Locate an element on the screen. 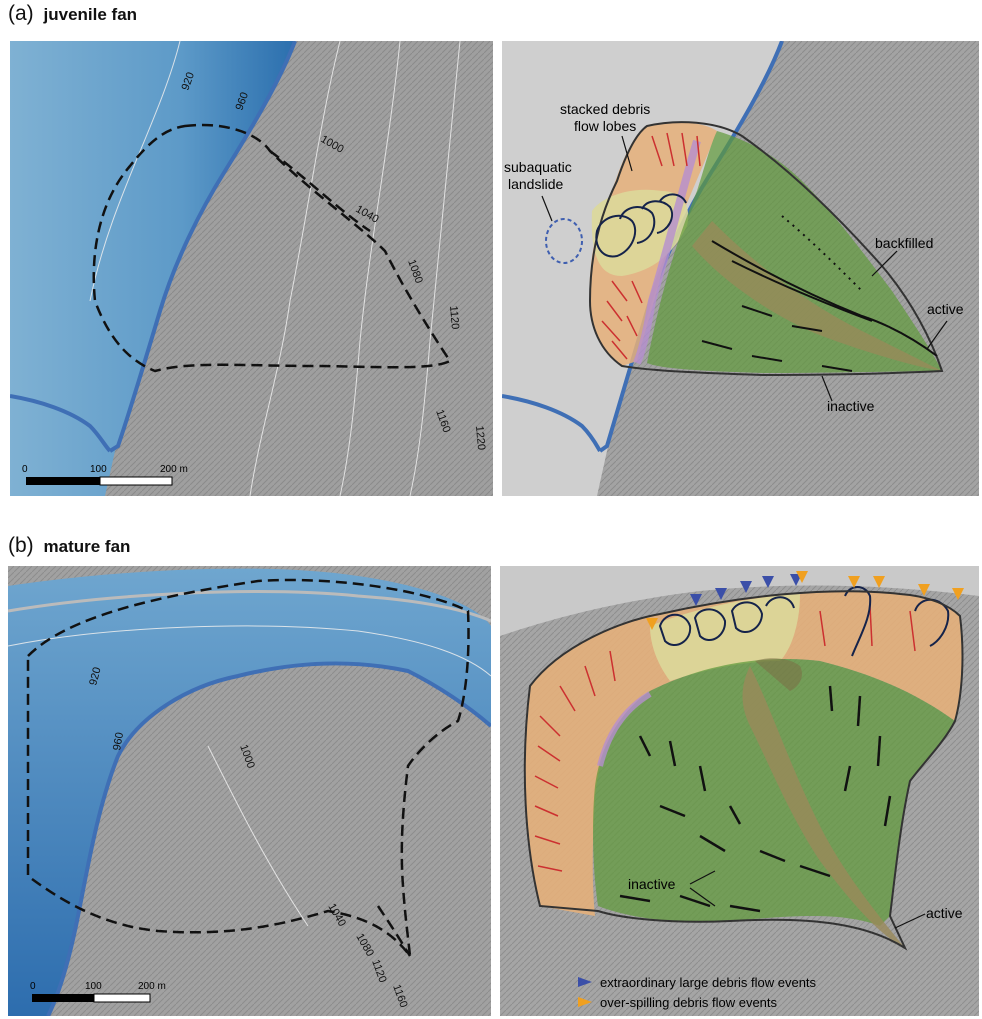 The height and width of the screenshot is (1019, 982). panel-b-letter: (b) is located at coordinates (21, 545).